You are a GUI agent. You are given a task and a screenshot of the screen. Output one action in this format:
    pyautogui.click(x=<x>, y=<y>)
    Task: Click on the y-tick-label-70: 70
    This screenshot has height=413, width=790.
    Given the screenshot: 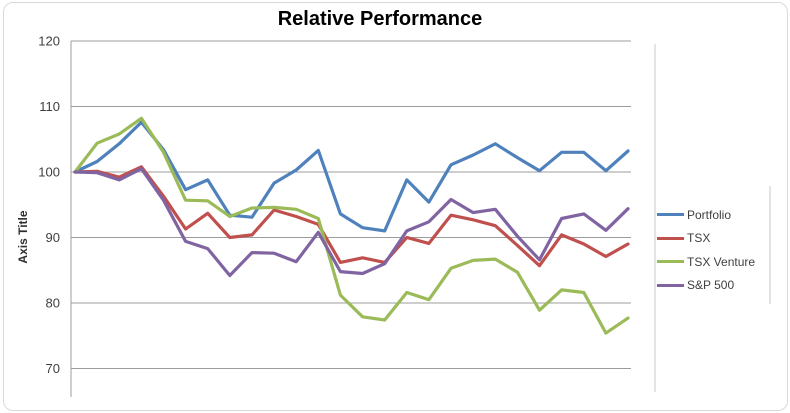 What is the action you would take?
    pyautogui.click(x=53, y=368)
    